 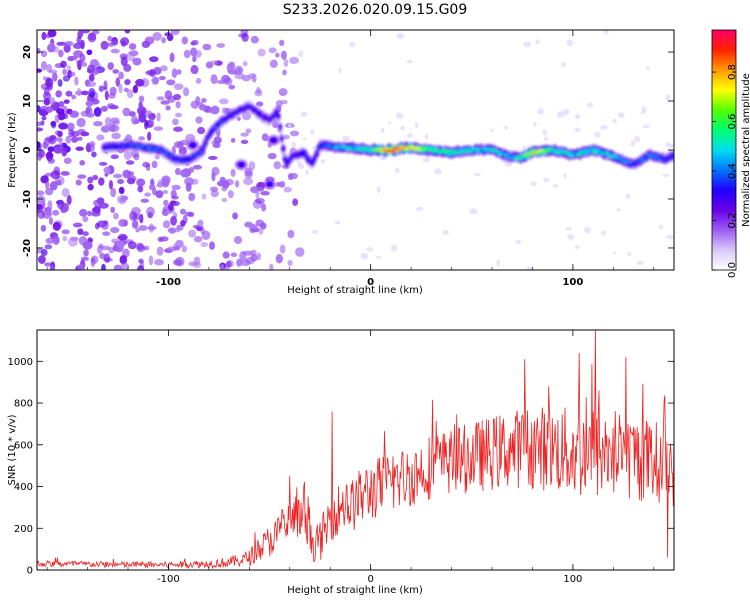 What do you see at coordinates (745, 150) in the screenshot?
I see `colorbar-label: Normalized spectral amplitude` at bounding box center [745, 150].